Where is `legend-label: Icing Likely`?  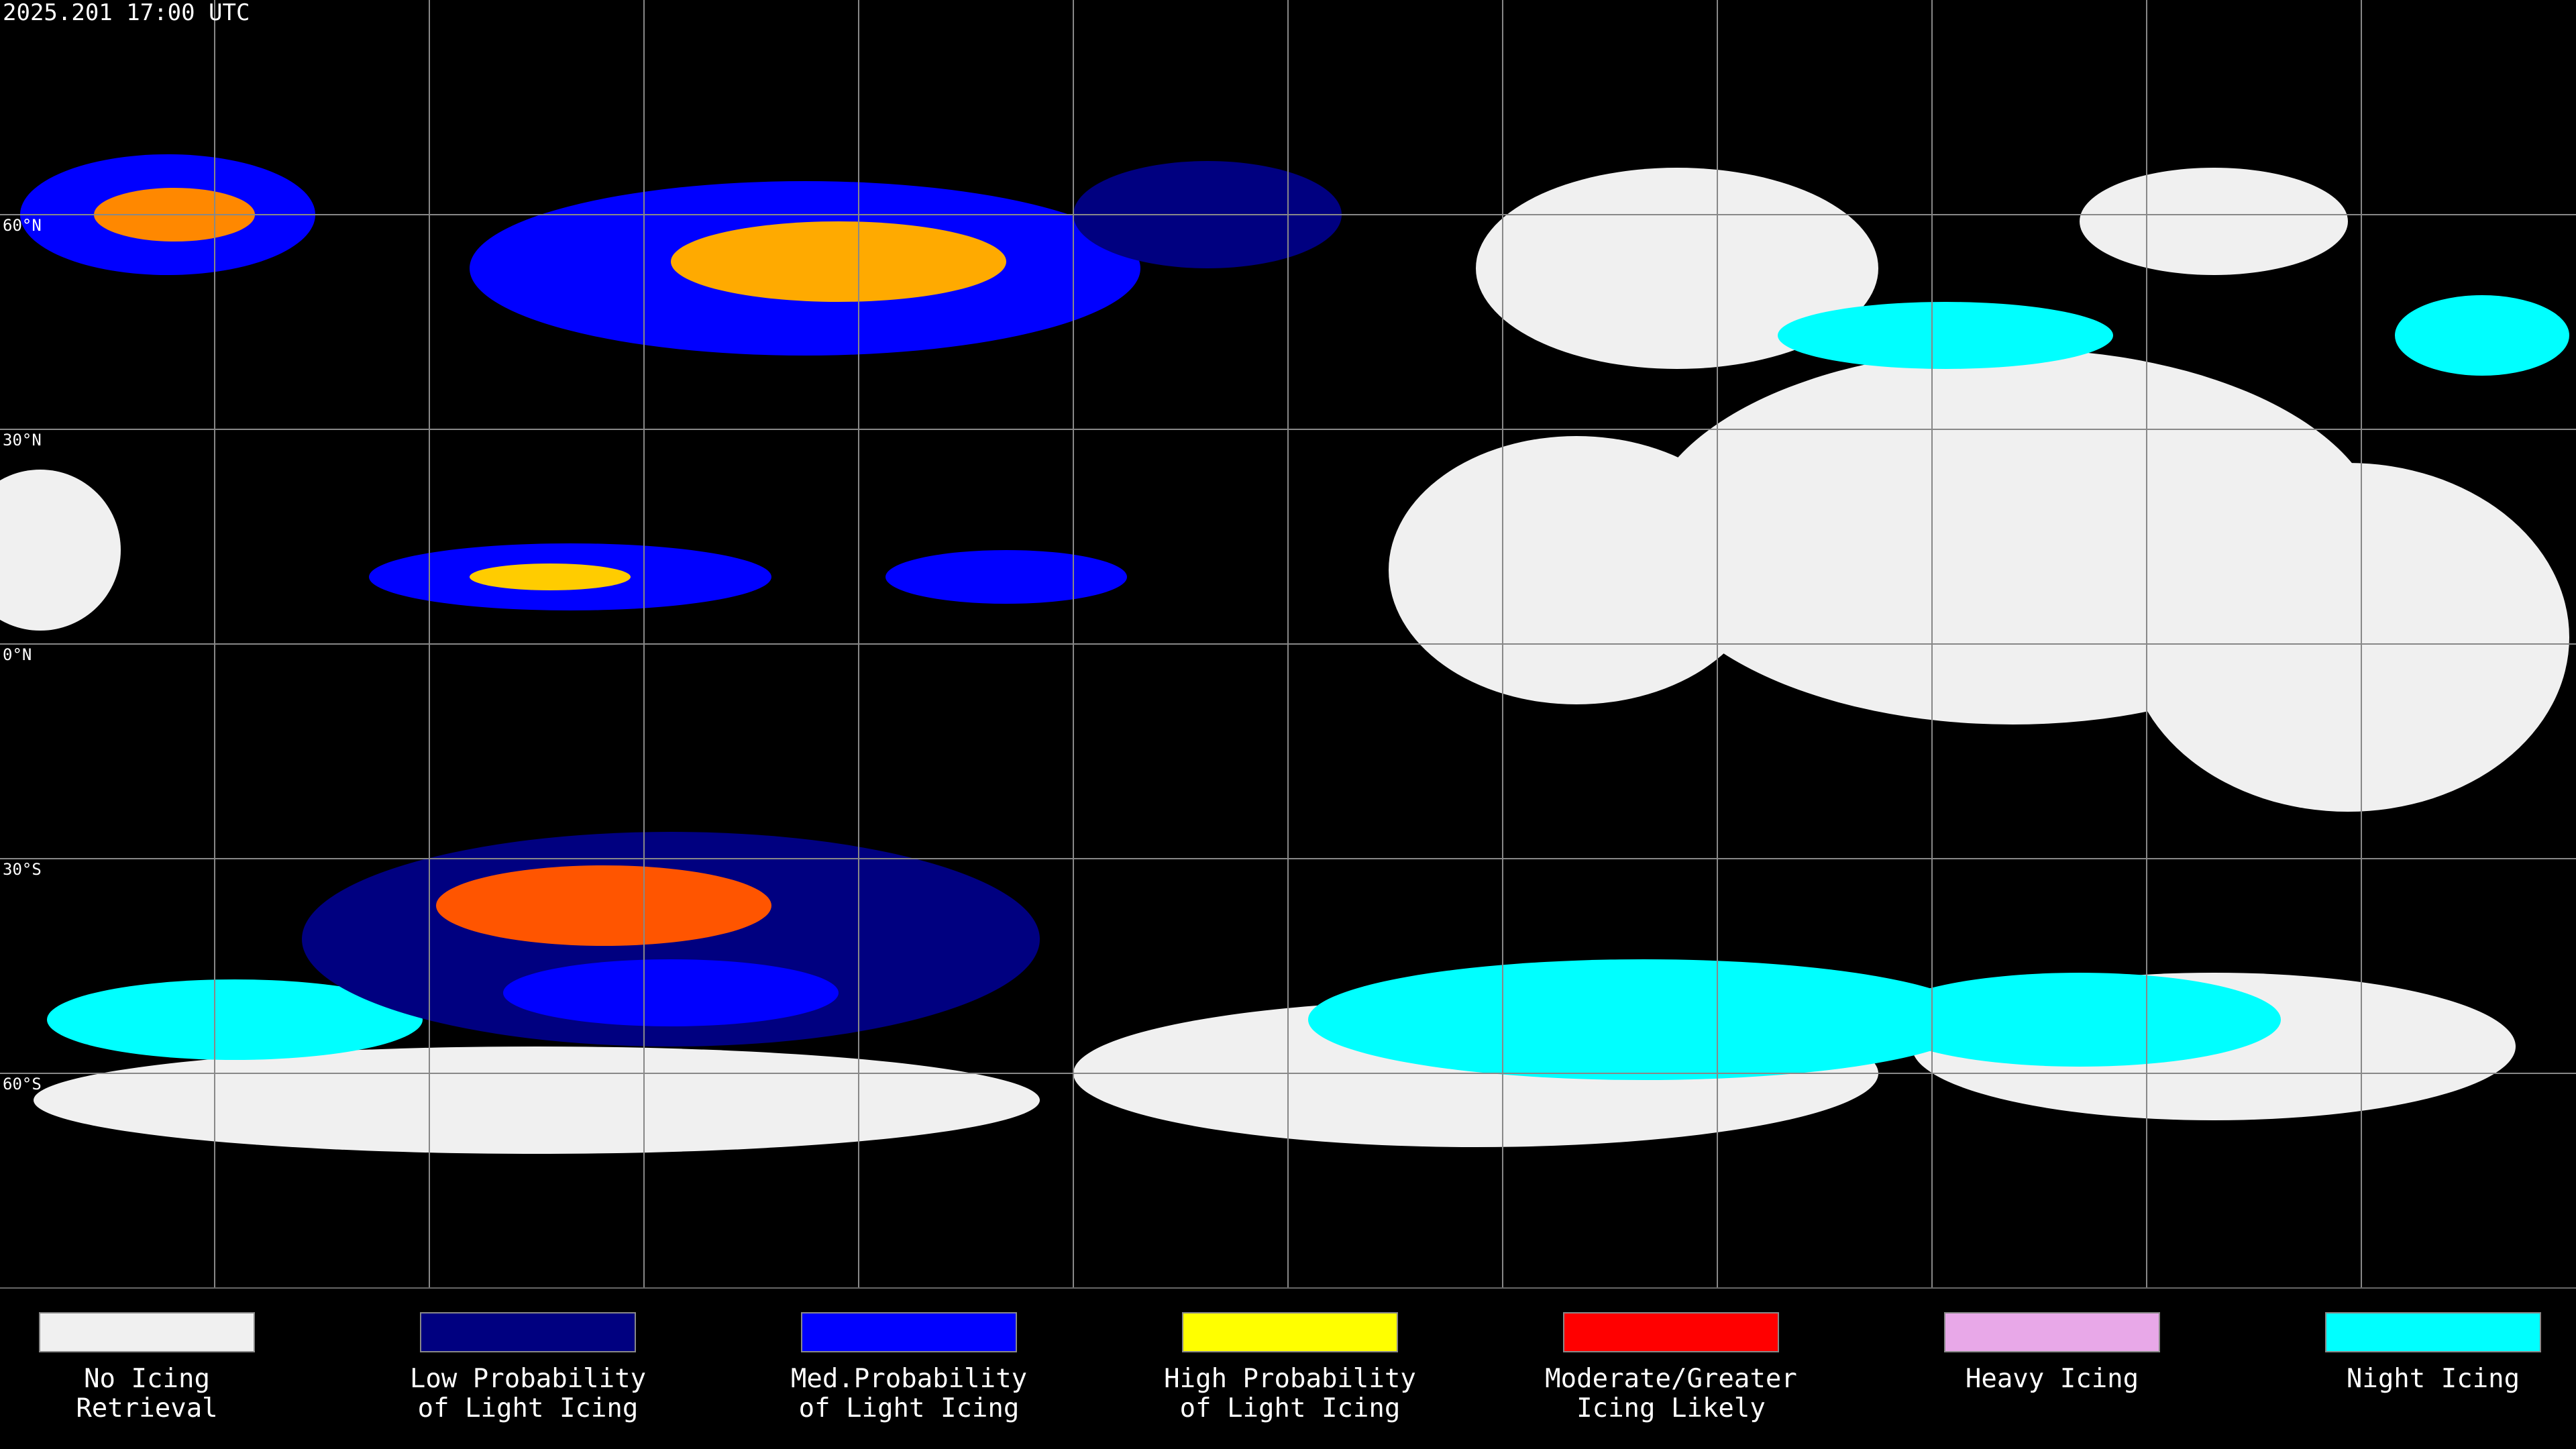 legend-label: Icing Likely is located at coordinates (1671, 1408).